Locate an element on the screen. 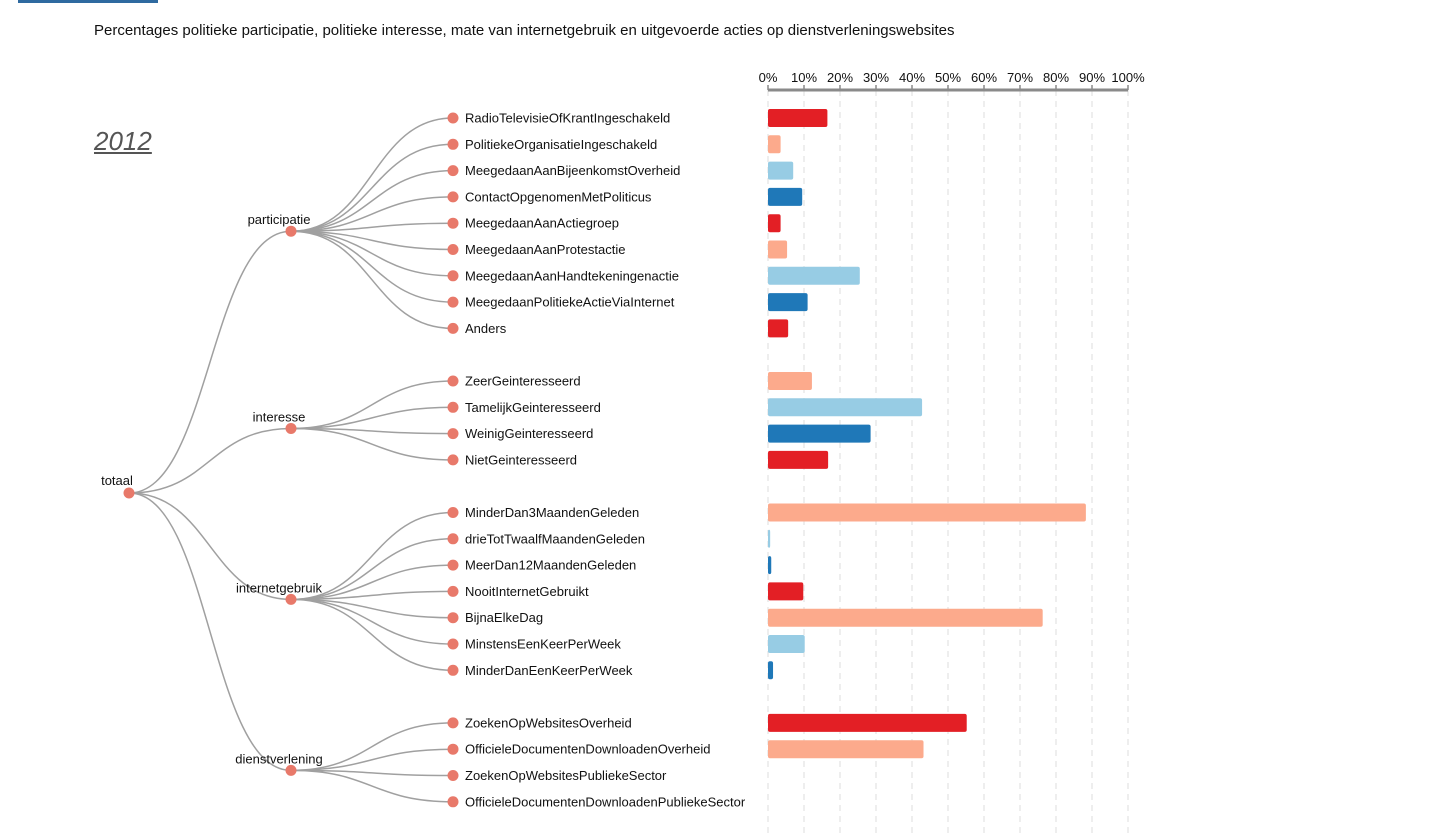 The image size is (1440, 834). root-label: totaal is located at coordinates (117, 480).